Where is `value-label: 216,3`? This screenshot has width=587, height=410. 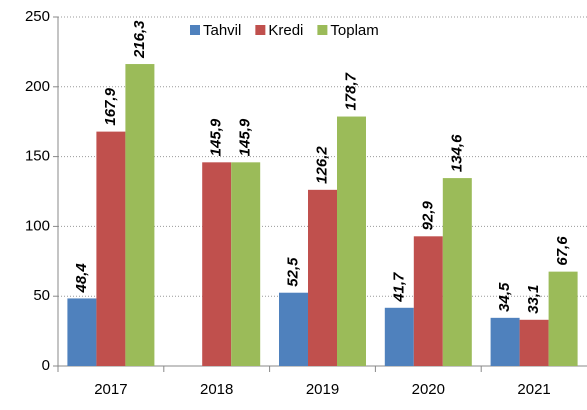 value-label: 216,3 is located at coordinates (139, 39).